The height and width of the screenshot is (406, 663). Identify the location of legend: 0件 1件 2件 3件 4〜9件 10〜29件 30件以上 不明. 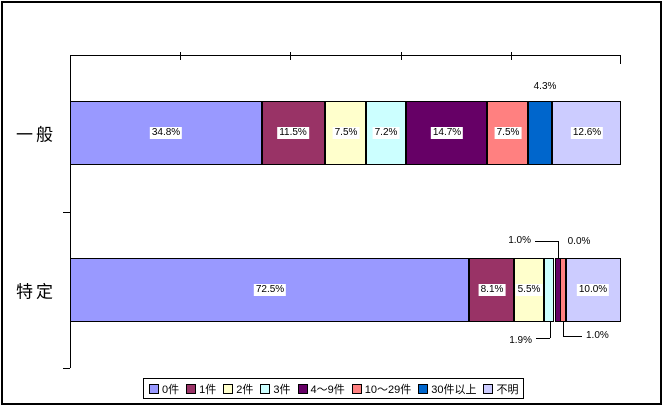
(334, 388).